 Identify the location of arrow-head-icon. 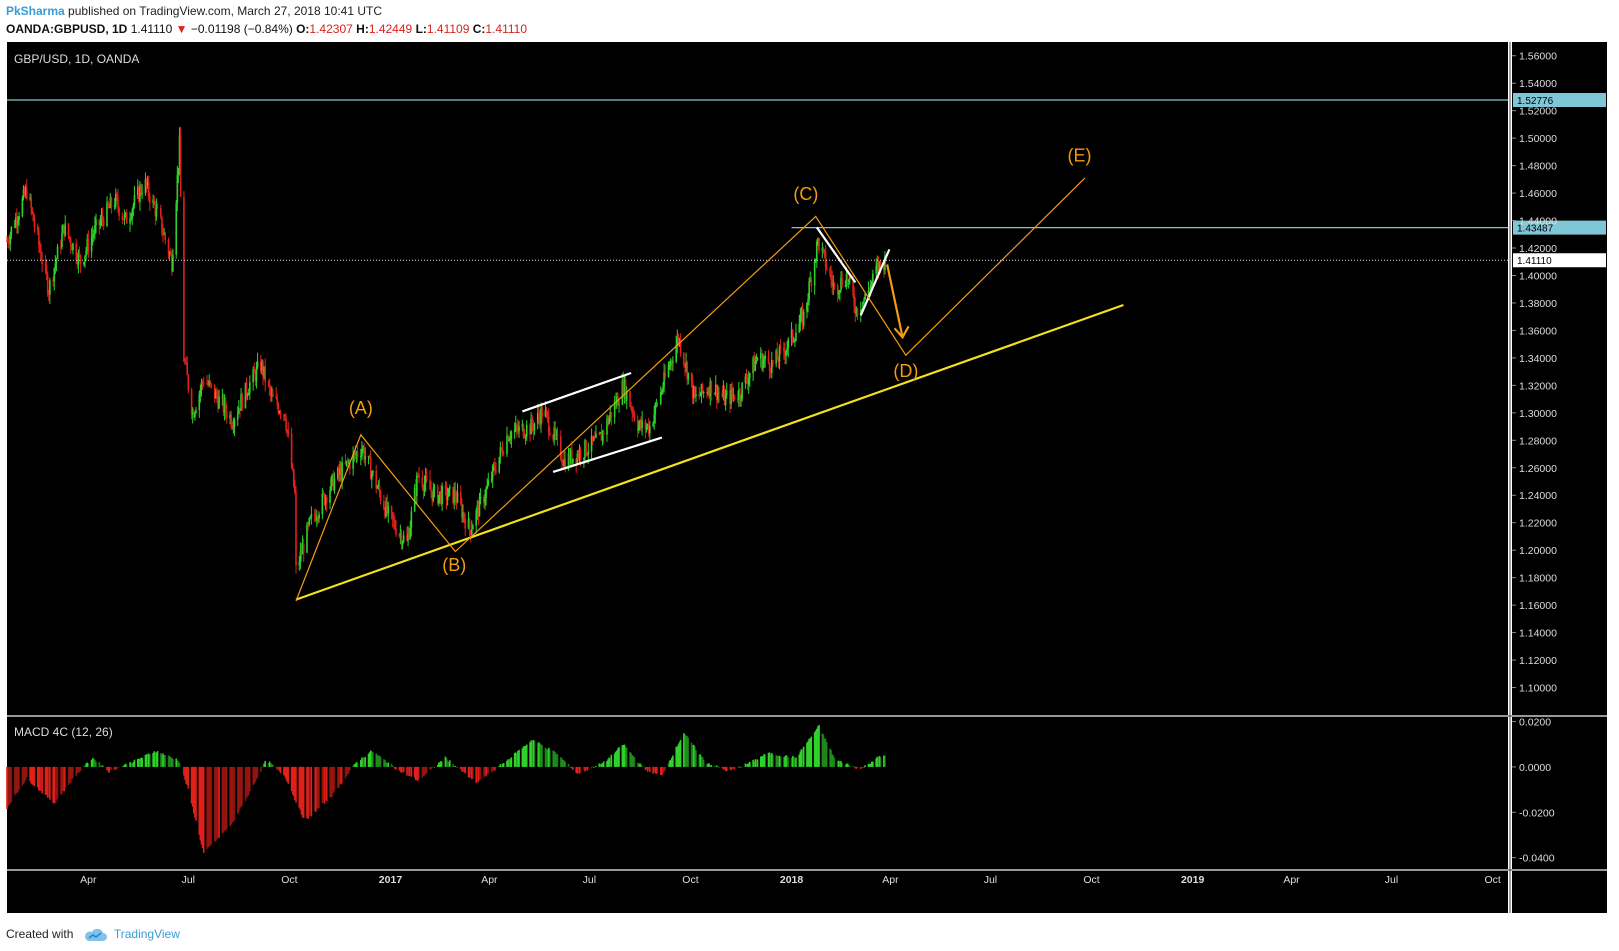
(901, 332).